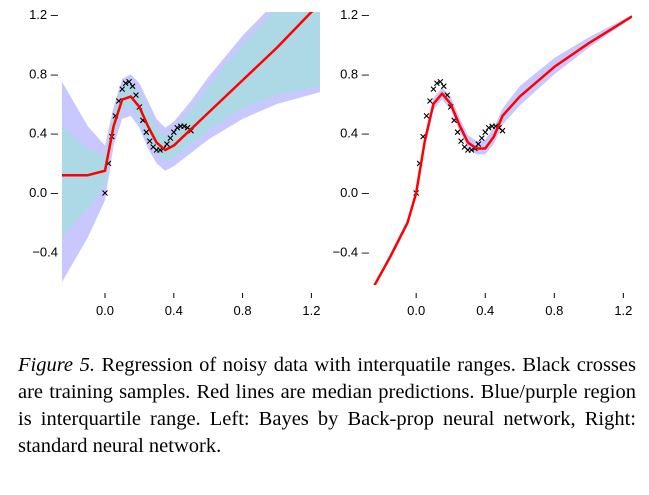 The image size is (649, 495). What do you see at coordinates (45, 251) in the screenshot?
I see `y-tick-label: −0.4` at bounding box center [45, 251].